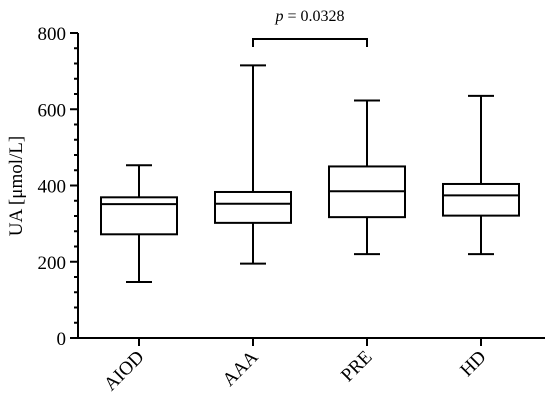  Describe the element at coordinates (356, 366) in the screenshot. I see `x-category-label: PRE` at that location.